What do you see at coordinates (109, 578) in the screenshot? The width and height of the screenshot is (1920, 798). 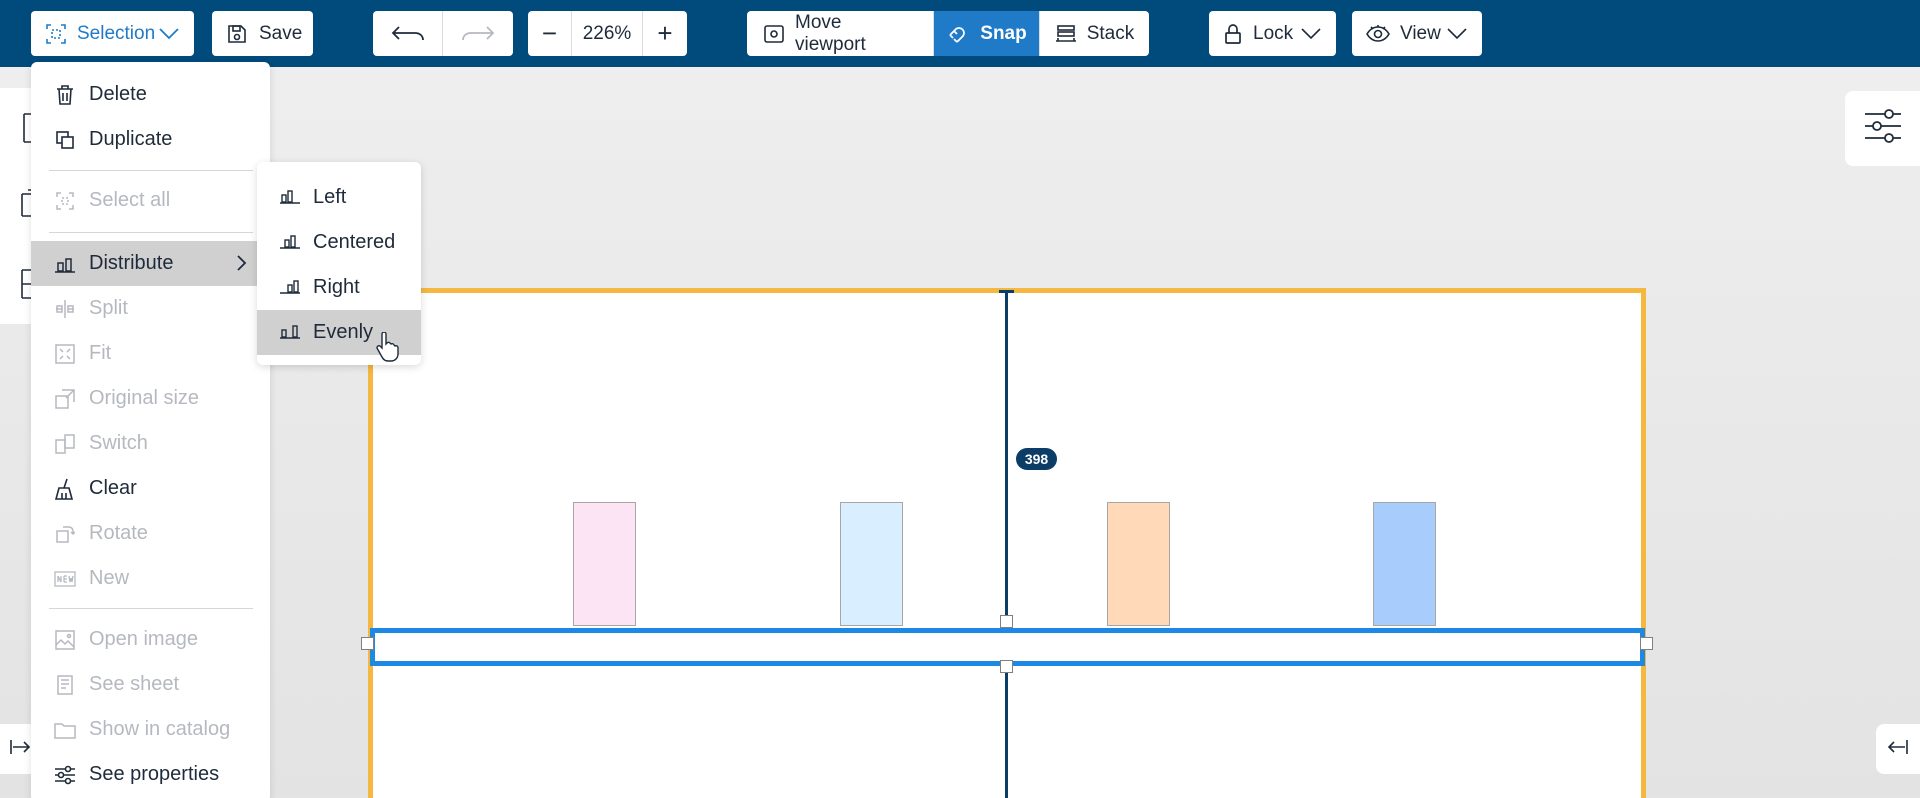 I see `menu-label: New` at bounding box center [109, 578].